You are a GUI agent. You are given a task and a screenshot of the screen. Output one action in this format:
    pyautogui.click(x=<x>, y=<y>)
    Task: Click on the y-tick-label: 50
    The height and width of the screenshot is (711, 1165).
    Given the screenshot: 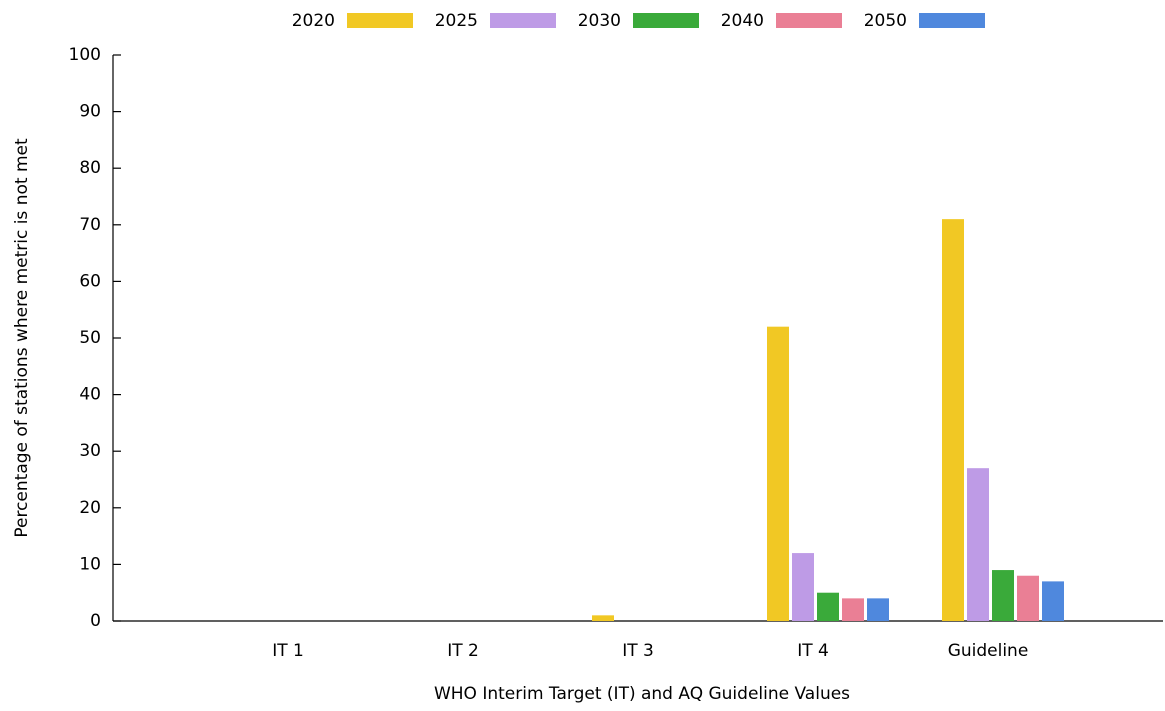 What is the action you would take?
    pyautogui.click(x=90, y=338)
    